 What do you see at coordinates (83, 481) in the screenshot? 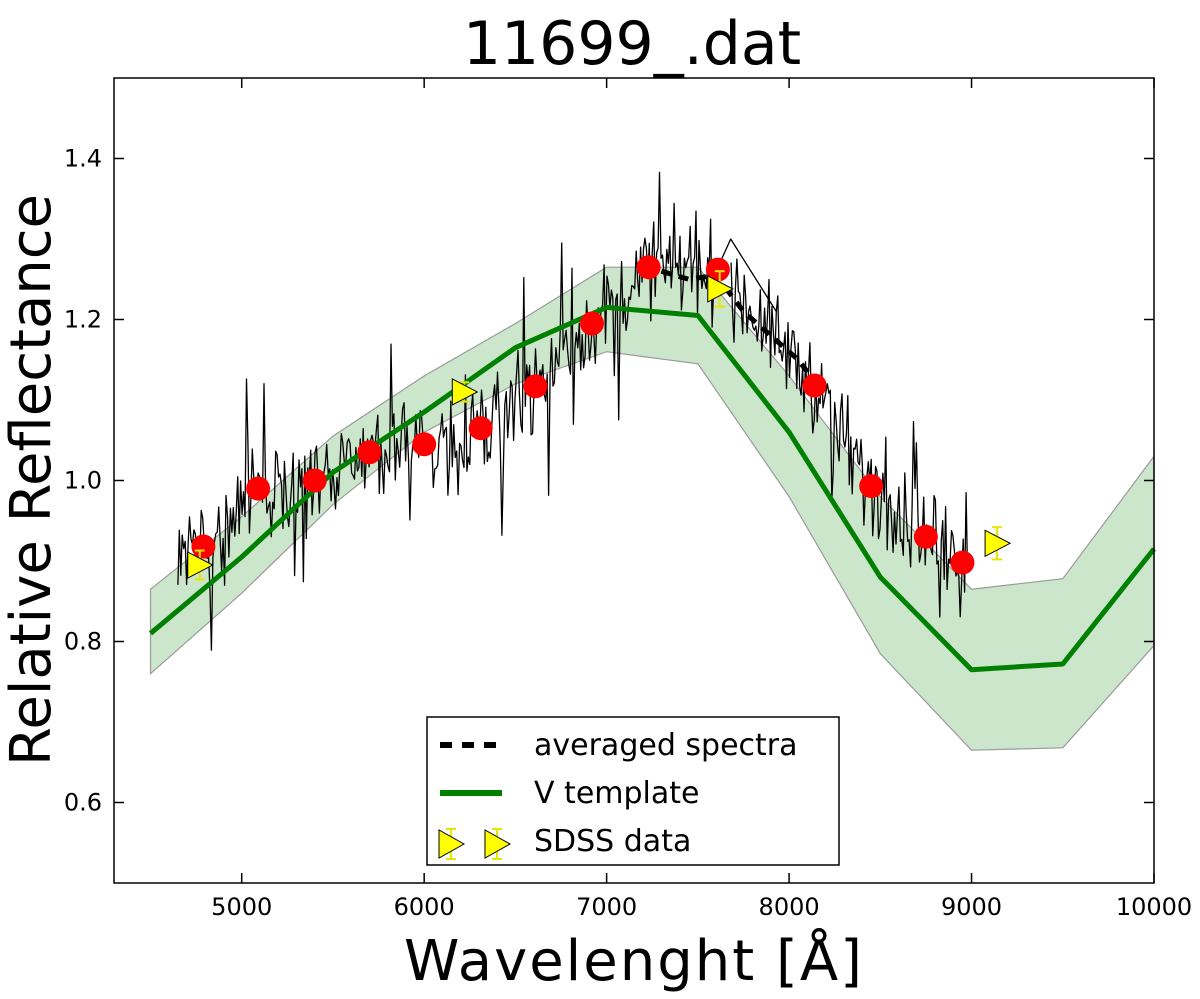
I see `y-tick-label: 1.0` at bounding box center [83, 481].